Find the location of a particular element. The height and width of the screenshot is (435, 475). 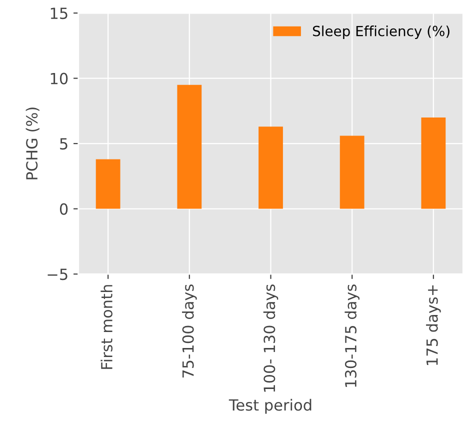

legend-label: Sleep Efficiency (%) is located at coordinates (381, 32).